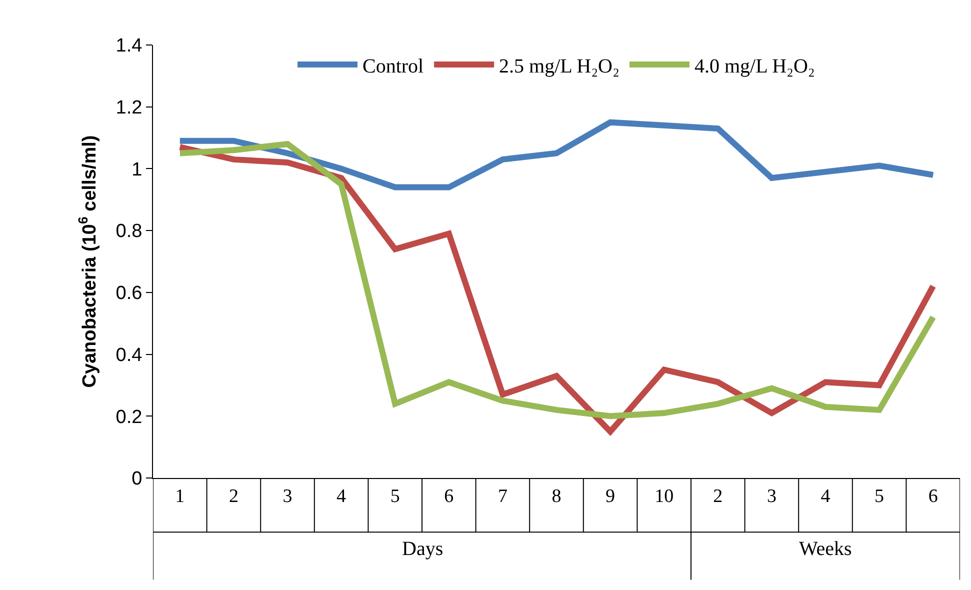 This screenshot has width=971, height=590. What do you see at coordinates (503, 496) in the screenshot?
I see `x-tick-label: 7` at bounding box center [503, 496].